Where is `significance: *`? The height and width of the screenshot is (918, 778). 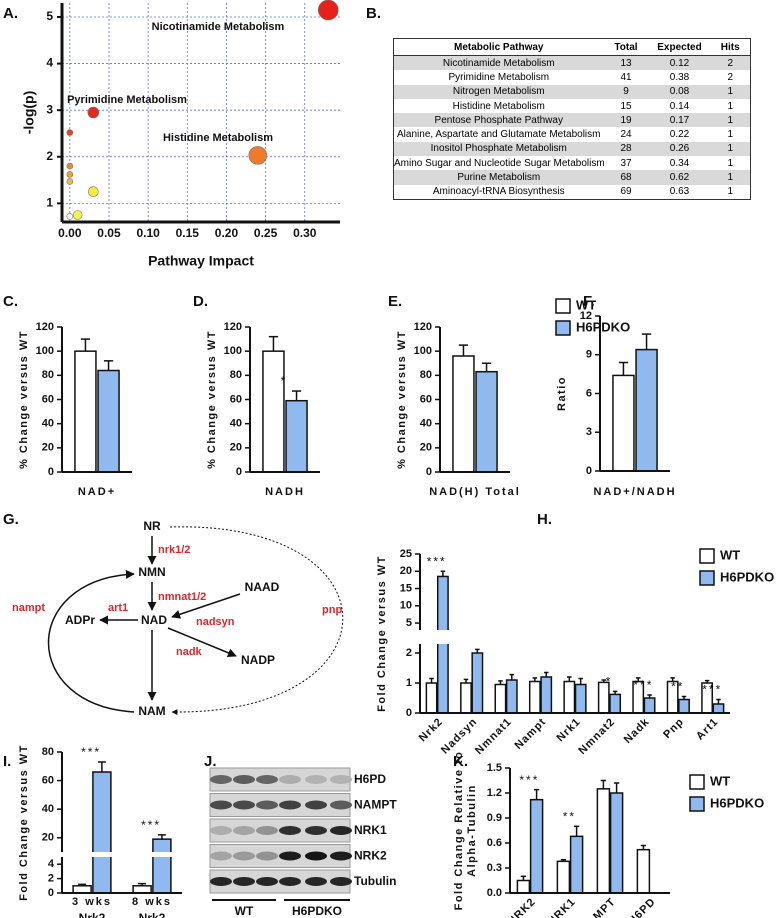 significance: * is located at coordinates (609, 682).